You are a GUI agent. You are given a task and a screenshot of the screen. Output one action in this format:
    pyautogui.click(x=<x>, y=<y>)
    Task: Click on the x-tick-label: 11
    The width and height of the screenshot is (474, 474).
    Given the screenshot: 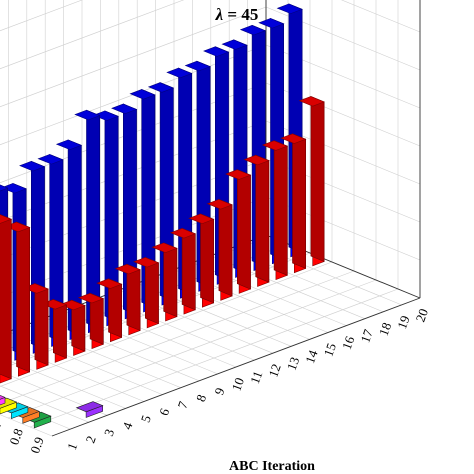 What is the action you would take?
    pyautogui.click(x=256, y=377)
    